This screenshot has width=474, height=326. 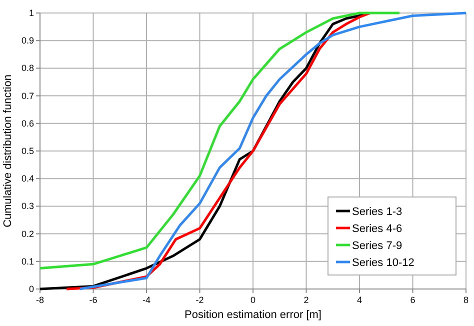 What do you see at coordinates (27, 151) in the screenshot?
I see `y-tick-label: 0.5` at bounding box center [27, 151].